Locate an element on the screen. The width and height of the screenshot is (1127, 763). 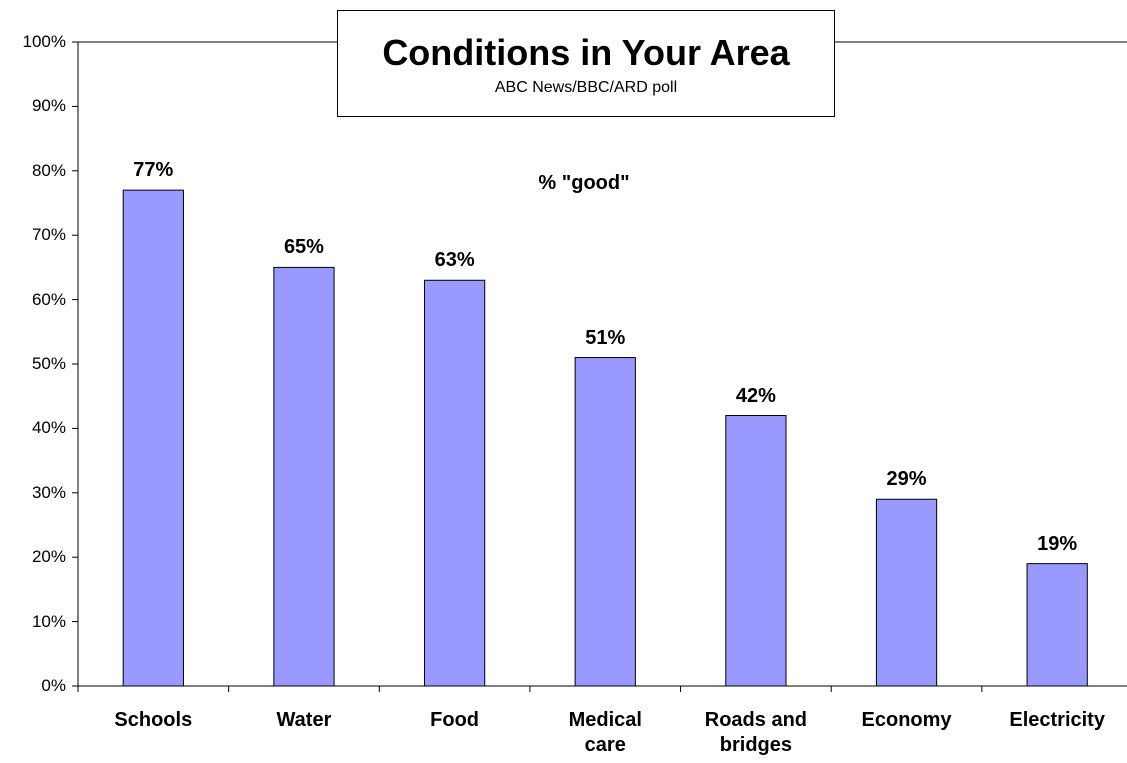
y-tick-label: 90% is located at coordinates (48, 106).